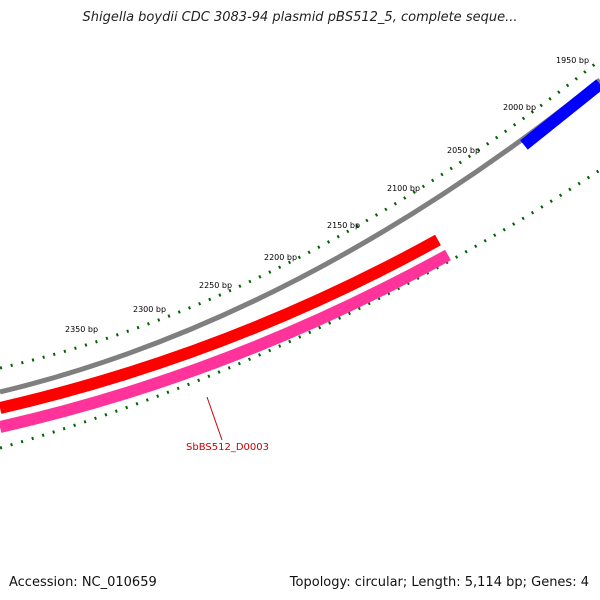  What do you see at coordinates (83, 582) in the screenshot?
I see `accession-label: Accession: NC_010659` at bounding box center [83, 582].